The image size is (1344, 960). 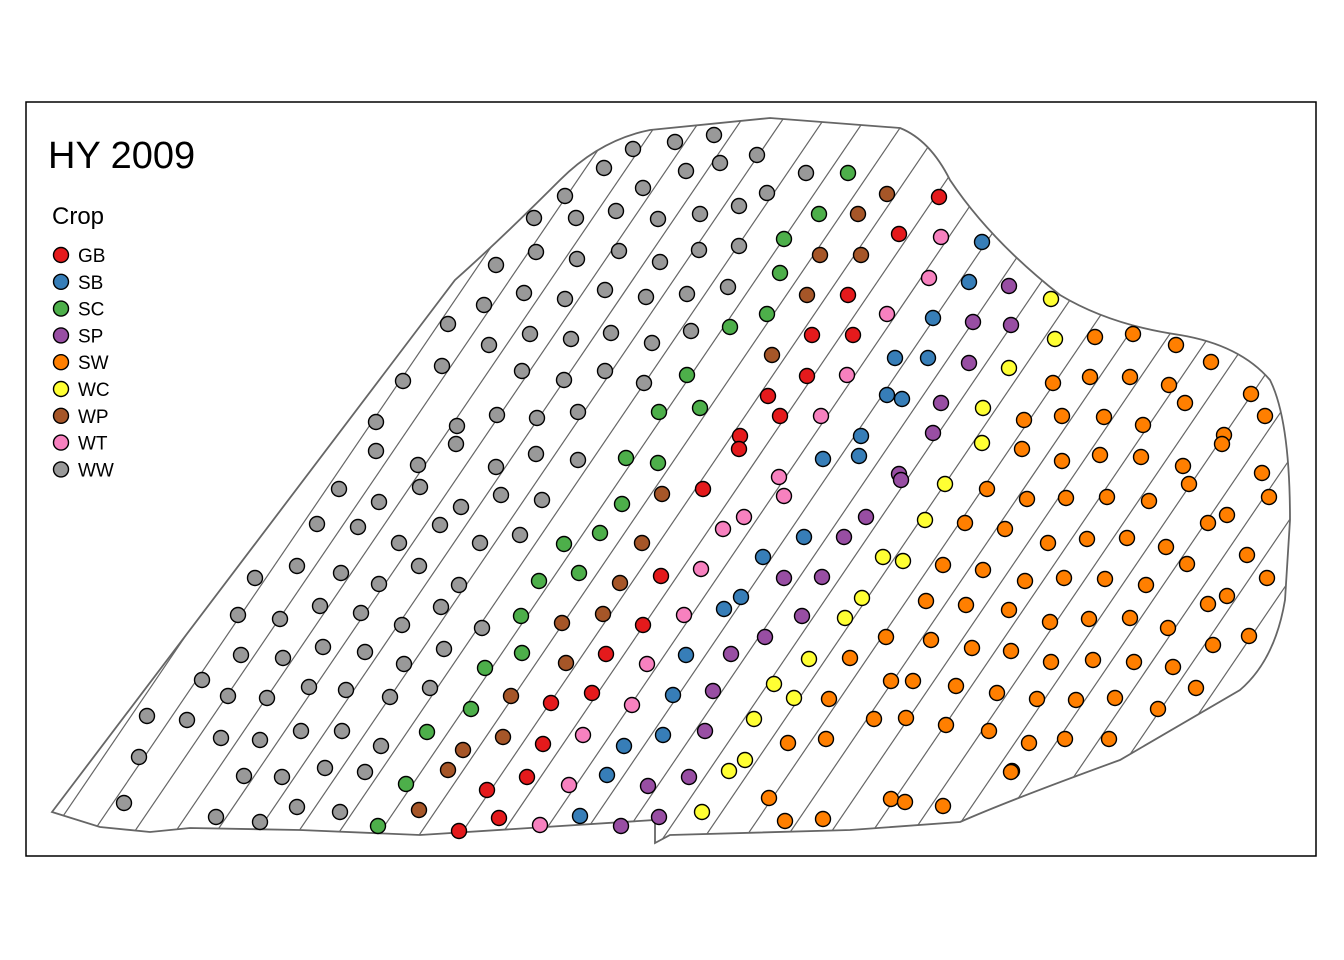 I want to click on legend-item-wc: WC, so click(x=81, y=390).